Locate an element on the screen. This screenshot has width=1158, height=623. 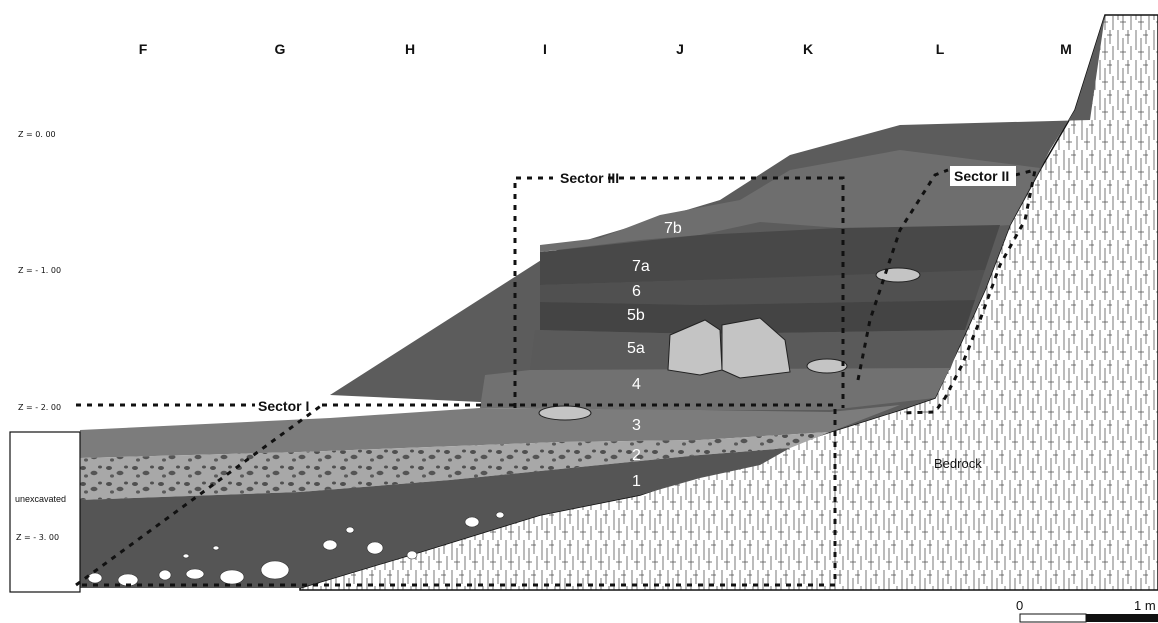
depth-label: Z = - 1. 00 is located at coordinates (39, 270).